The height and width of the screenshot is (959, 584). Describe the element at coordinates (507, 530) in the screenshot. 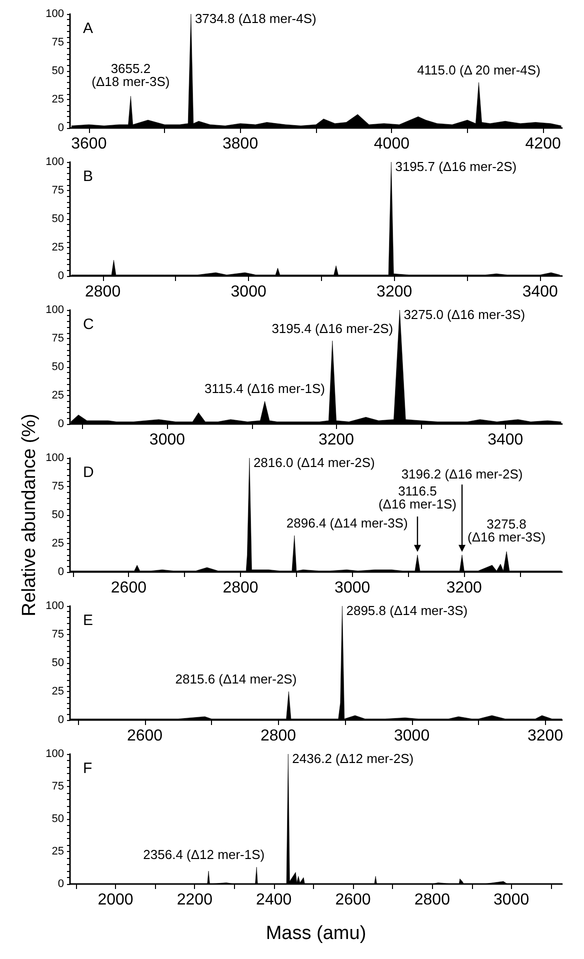

I see `annotation: 3275.8 (Δ16 mer-3S)` at that location.